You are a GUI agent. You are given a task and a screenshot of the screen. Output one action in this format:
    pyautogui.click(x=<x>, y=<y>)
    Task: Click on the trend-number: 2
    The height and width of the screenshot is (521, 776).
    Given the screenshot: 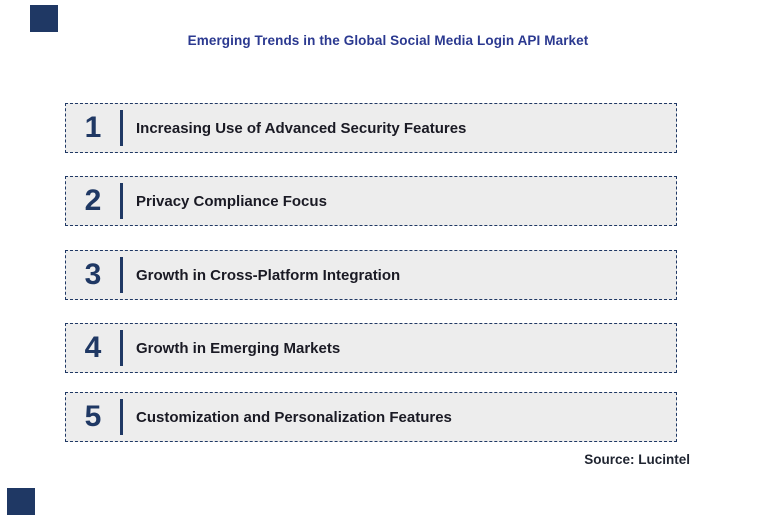 What is the action you would take?
    pyautogui.click(x=93, y=200)
    